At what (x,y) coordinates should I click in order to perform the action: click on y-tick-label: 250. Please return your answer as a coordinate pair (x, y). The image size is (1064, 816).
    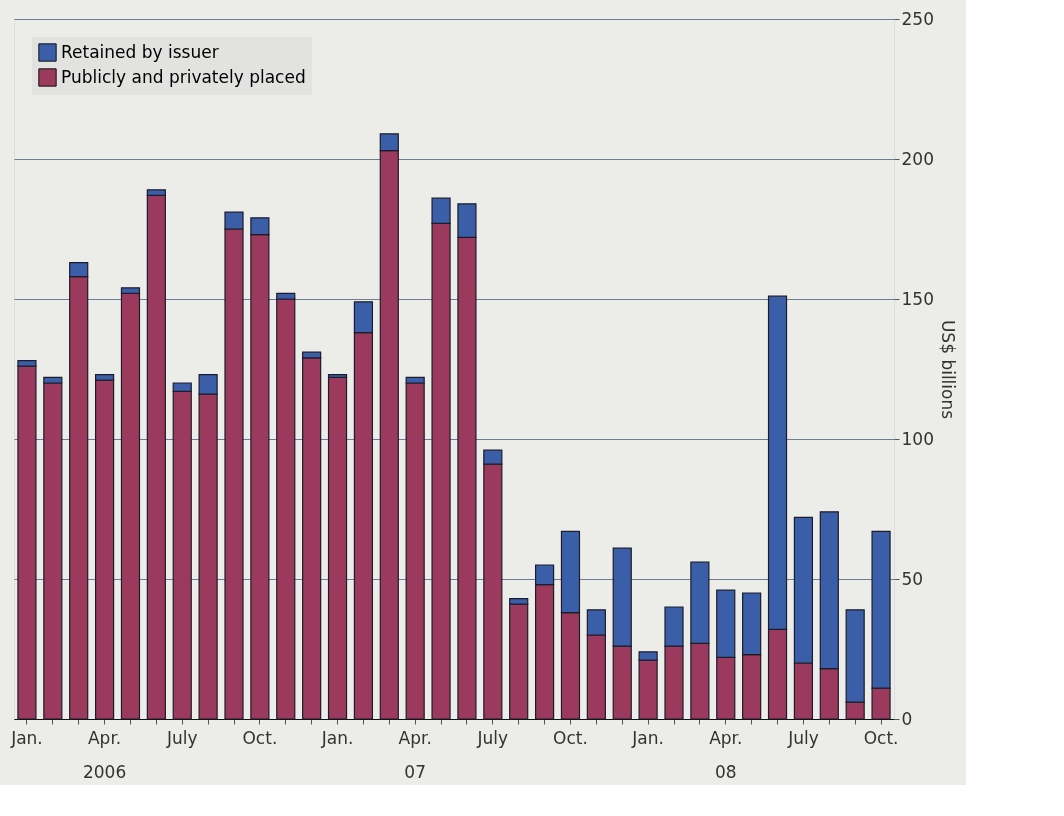
    Looking at the image, I should click on (917, 18).